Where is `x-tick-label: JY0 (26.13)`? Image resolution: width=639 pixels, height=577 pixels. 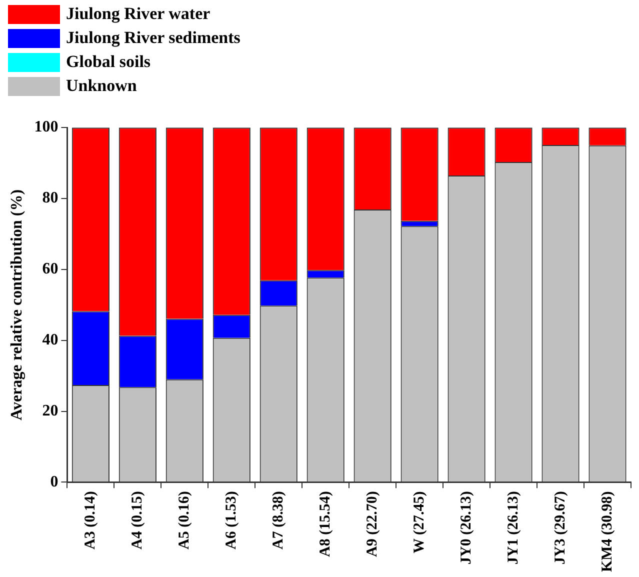
x-tick-label: JY0 (26.13) is located at coordinates (466, 528).